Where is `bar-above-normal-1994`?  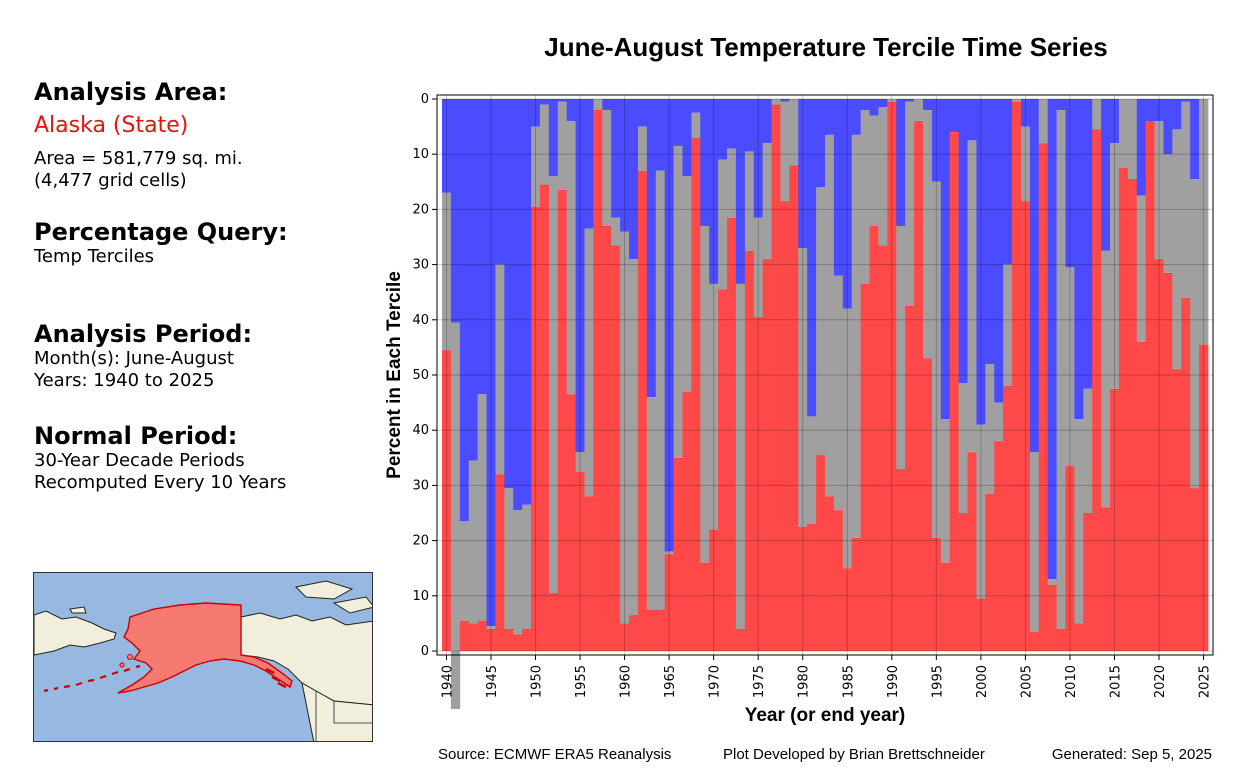
bar-above-normal-1994 is located at coordinates (927, 504).